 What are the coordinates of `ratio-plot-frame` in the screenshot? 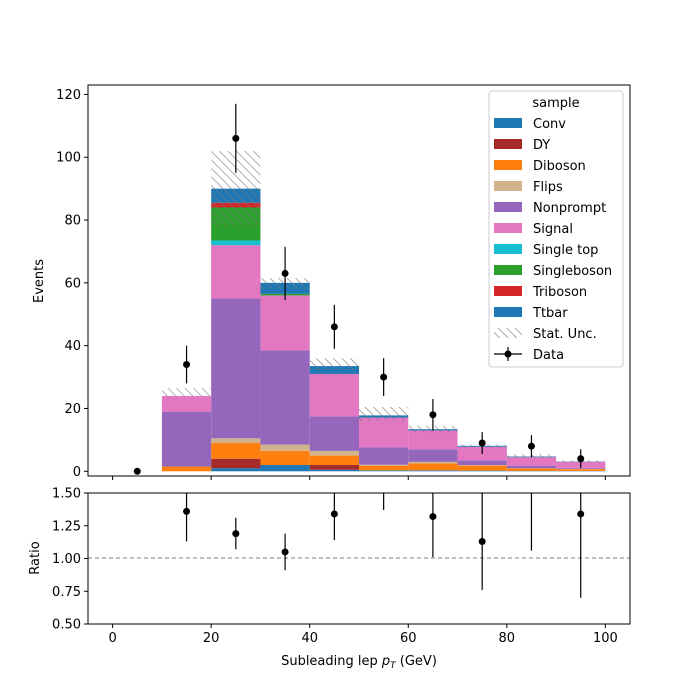 It's located at (359, 558).